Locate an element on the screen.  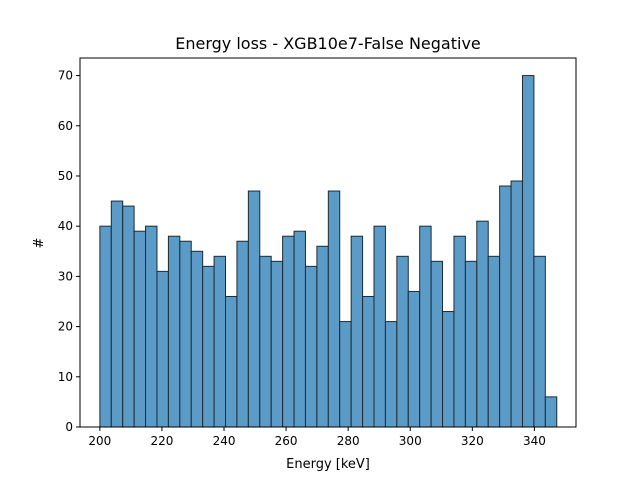
y-axis-ticks: 0 10 20 30 40 50 60 70 is located at coordinates (69, 251).